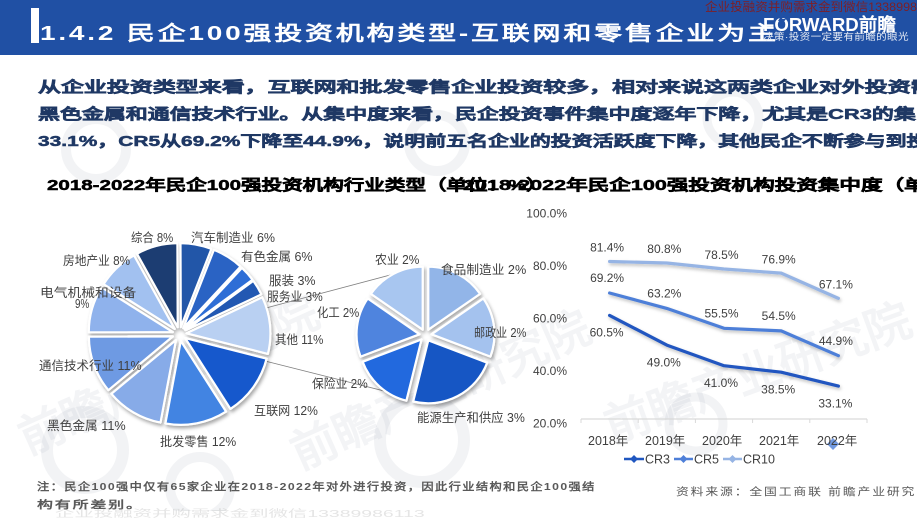 This screenshot has width=917, height=520. I want to click on svg-text: 20.0%, so click(550, 423).